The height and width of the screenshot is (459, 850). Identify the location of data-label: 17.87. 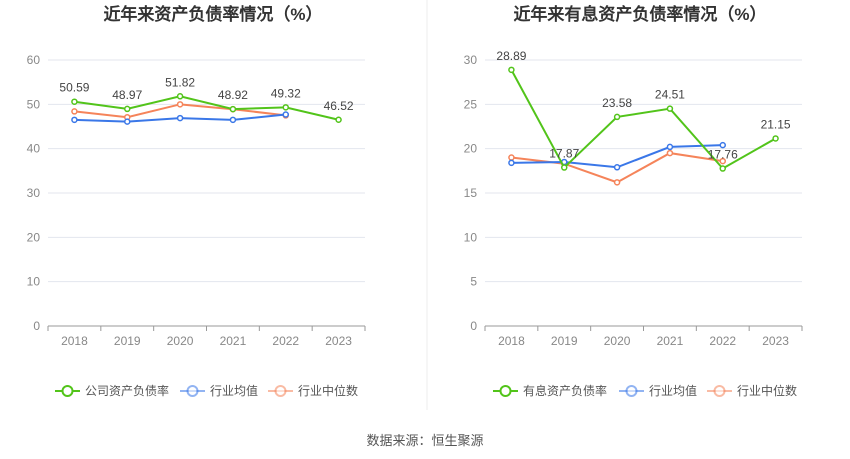
(564, 154).